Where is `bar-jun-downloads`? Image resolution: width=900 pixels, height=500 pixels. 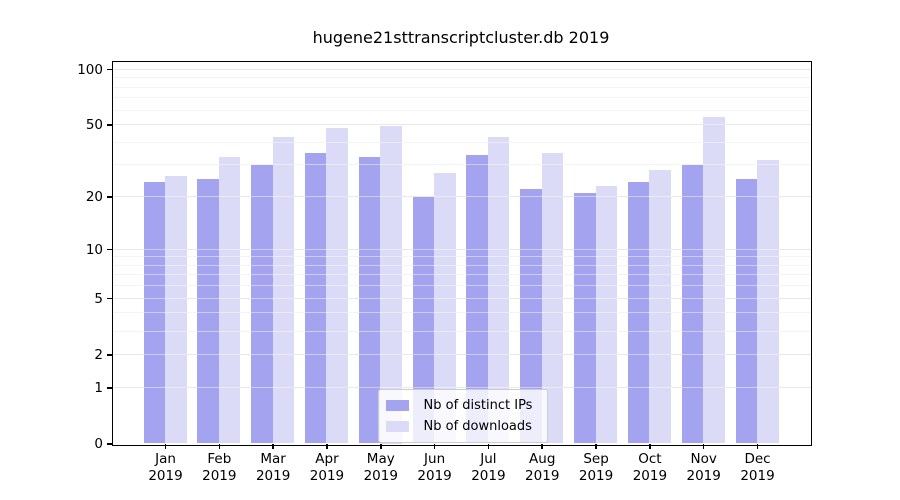 bar-jun-downloads is located at coordinates (445, 308).